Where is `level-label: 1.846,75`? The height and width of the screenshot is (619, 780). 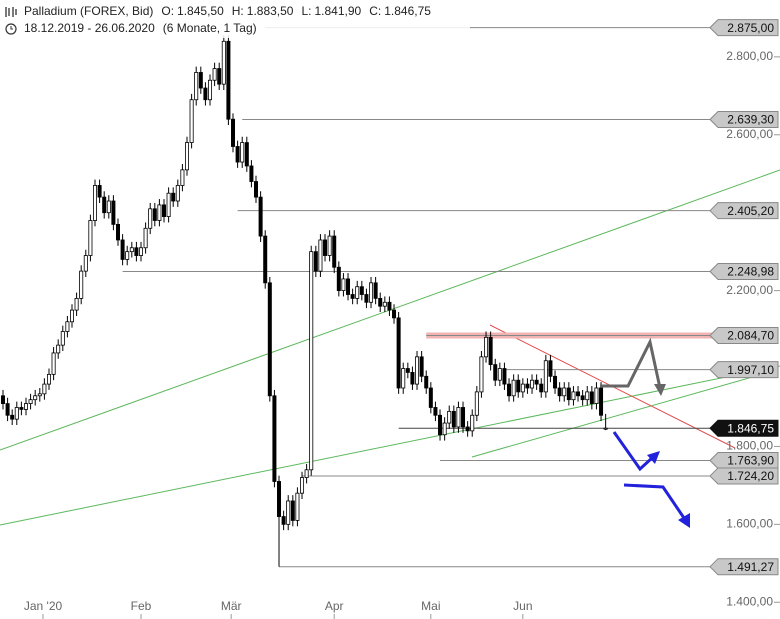
level-label: 1.846,75 is located at coordinates (750, 428).